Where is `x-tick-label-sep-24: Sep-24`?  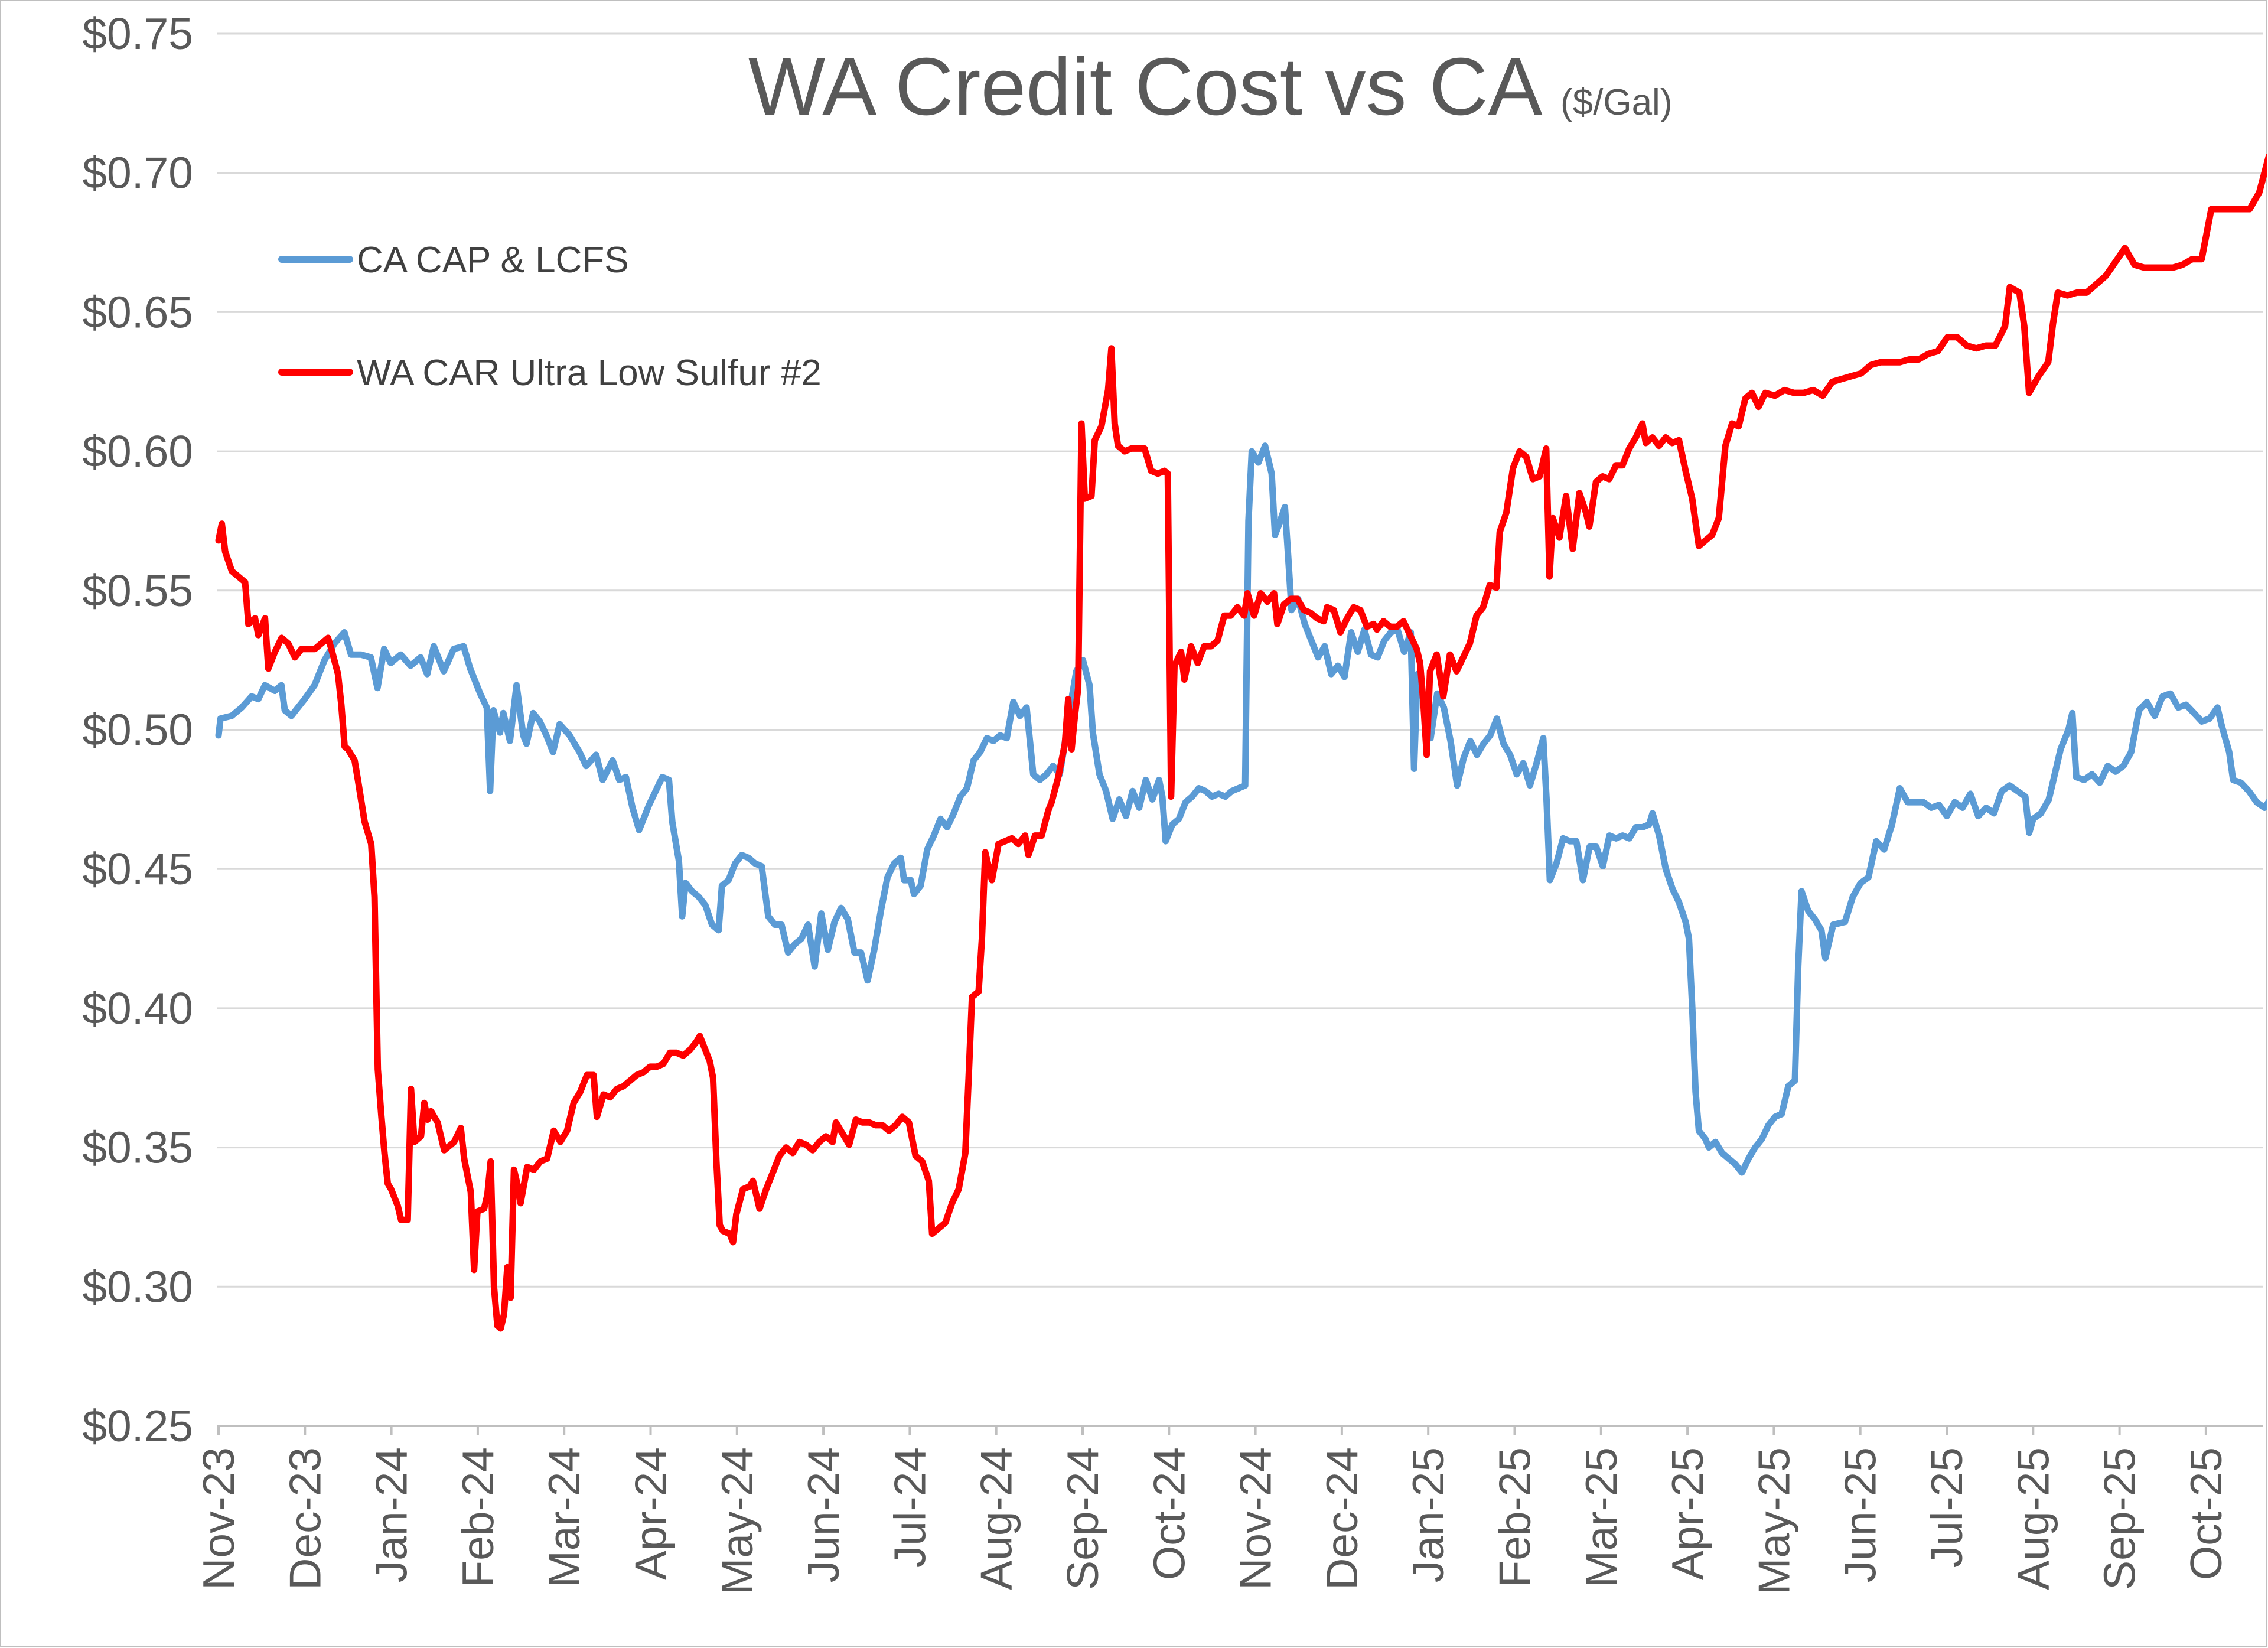 x-tick-label-sep-24: Sep-24 is located at coordinates (1082, 1518).